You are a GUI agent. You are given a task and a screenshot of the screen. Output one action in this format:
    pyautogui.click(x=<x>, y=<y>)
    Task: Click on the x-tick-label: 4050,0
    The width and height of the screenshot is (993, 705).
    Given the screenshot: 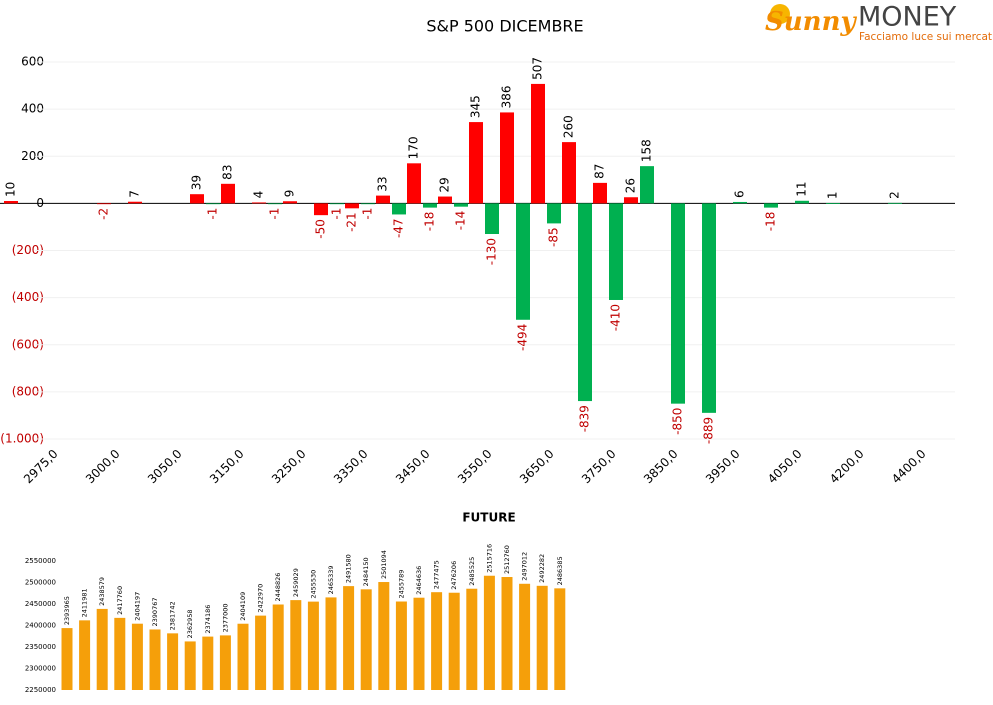 What is the action you would take?
    pyautogui.click(x=785, y=467)
    